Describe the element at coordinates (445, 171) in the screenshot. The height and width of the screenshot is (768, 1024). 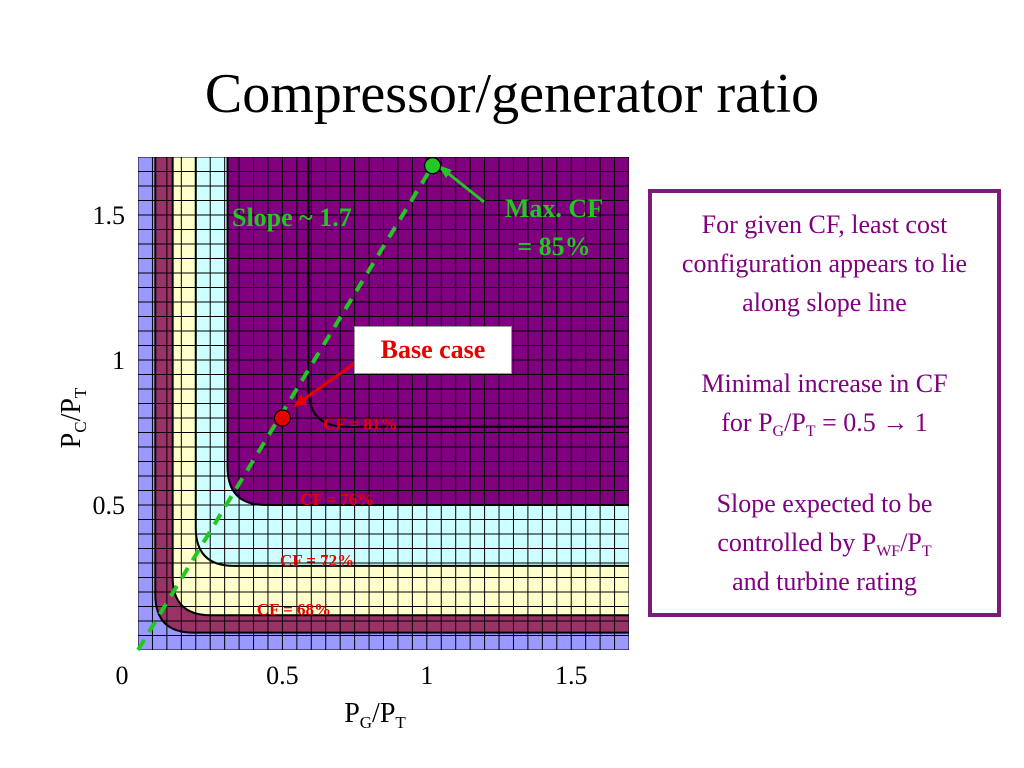
I see `max-cf-arrowhead` at that location.